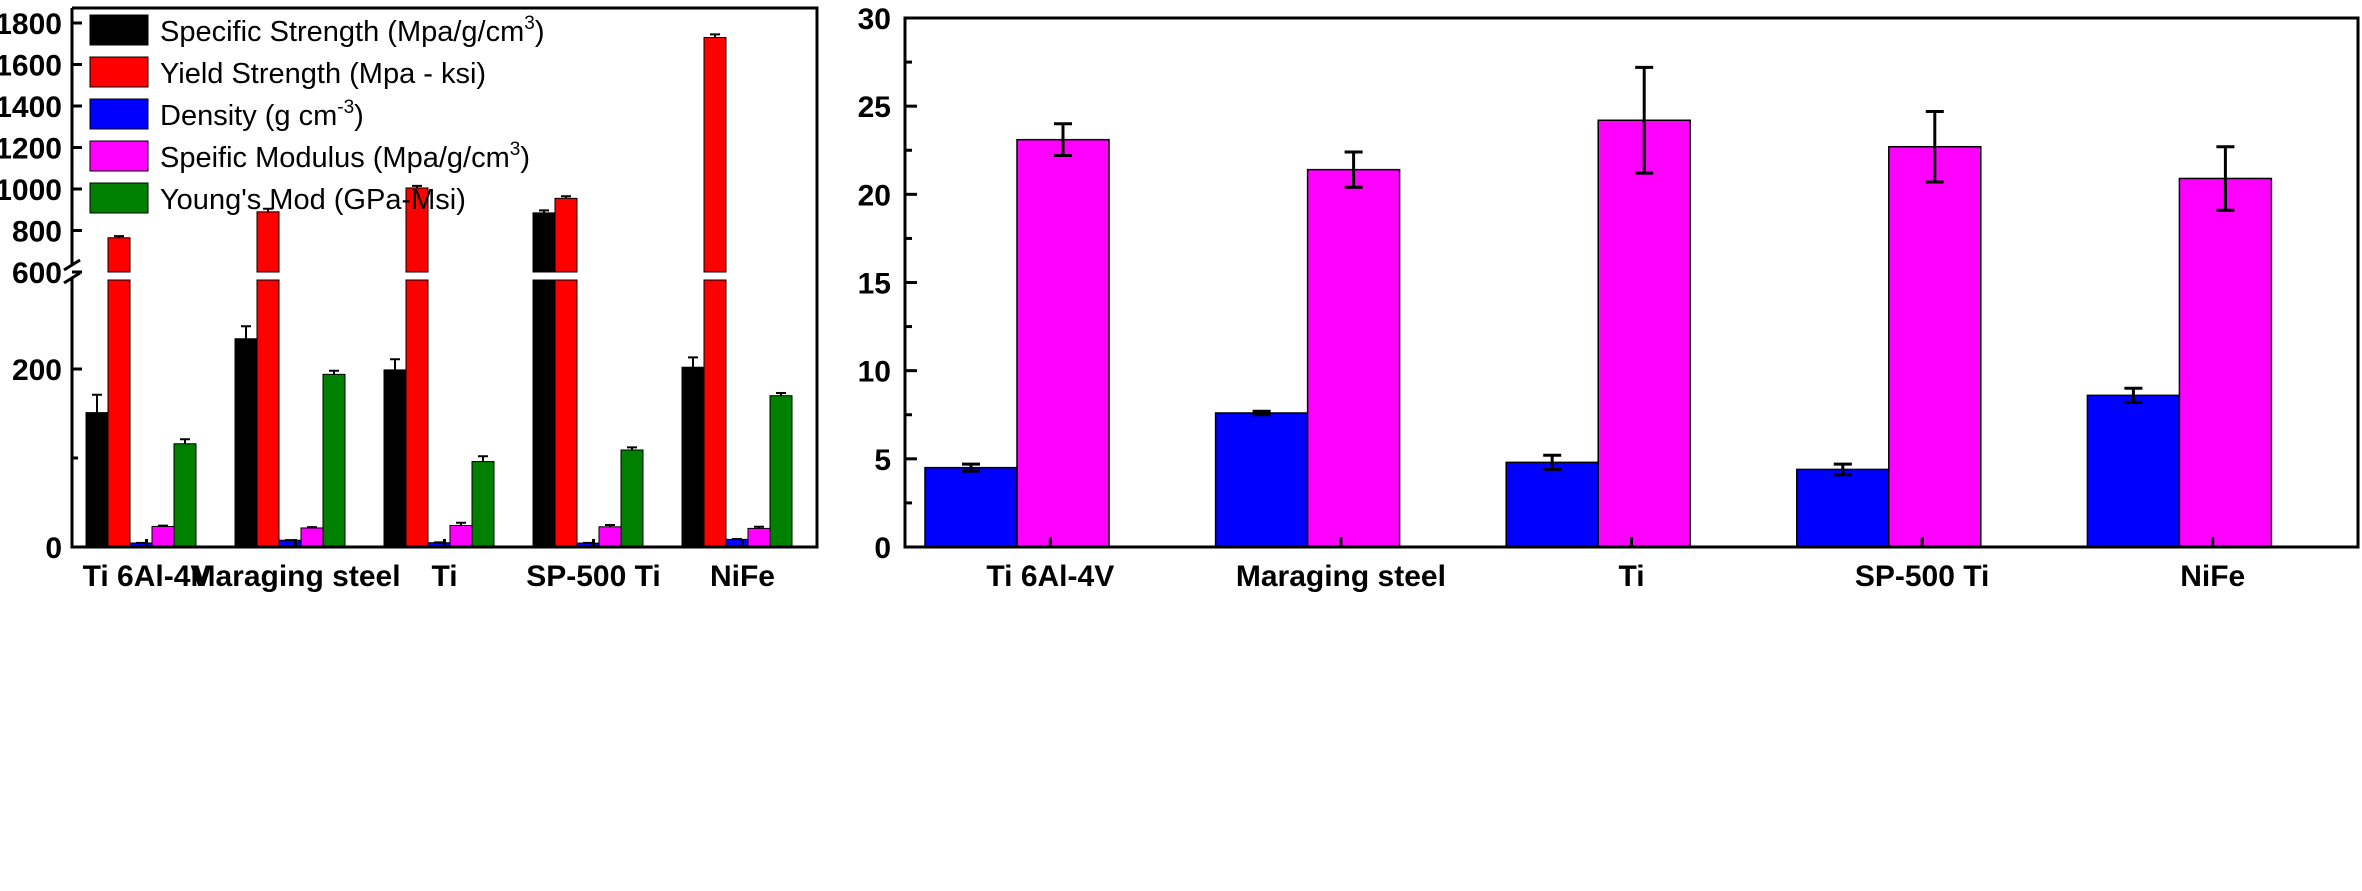 The width and height of the screenshot is (2362, 891). What do you see at coordinates (31, 107) in the screenshot?
I see `y-tick-label-1400: 1400` at bounding box center [31, 107].